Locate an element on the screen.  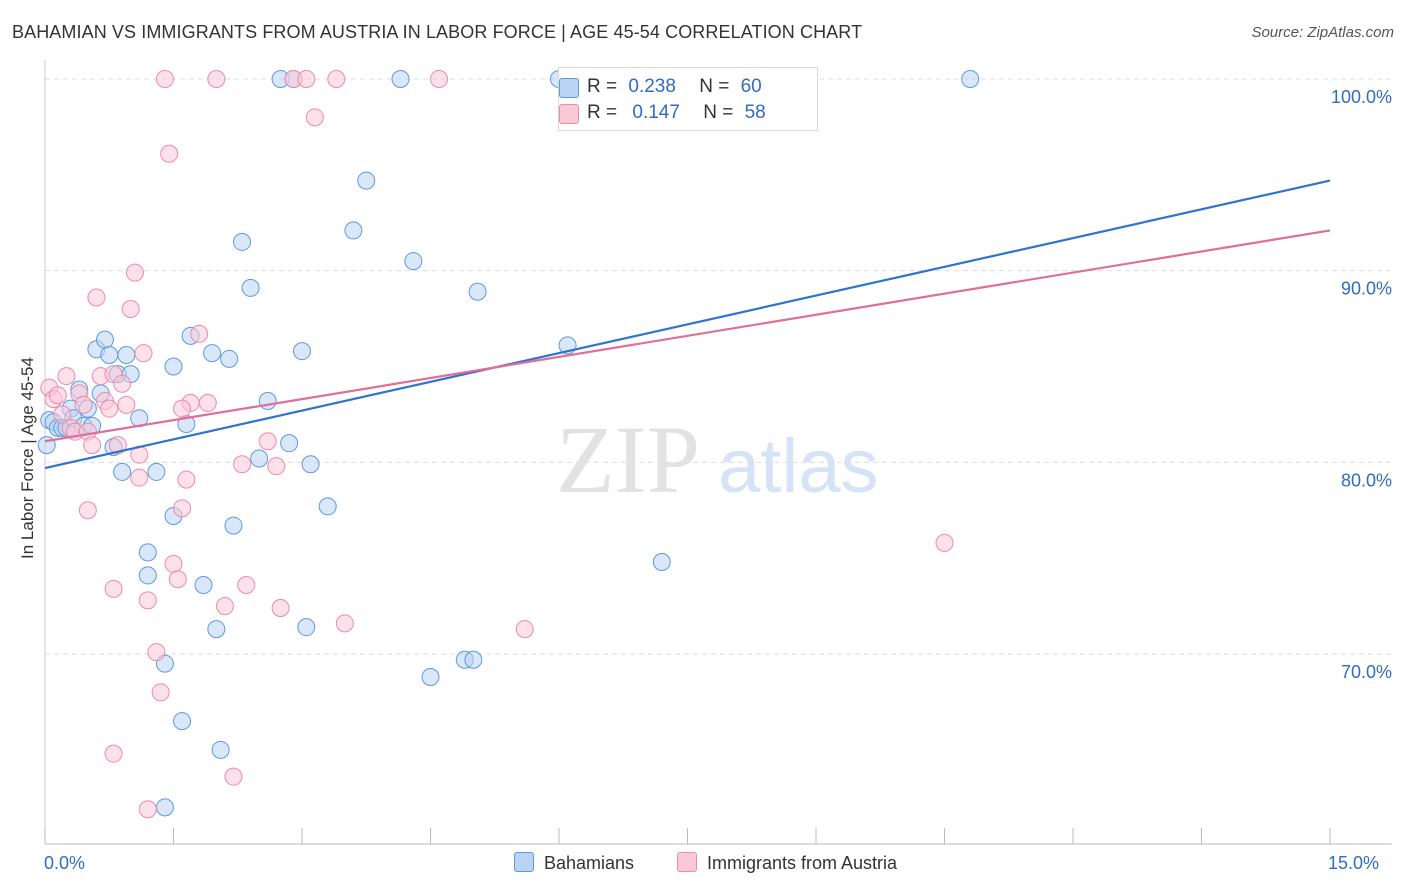
y-tick-label: 80.0% is located at coordinates (1366, 480).